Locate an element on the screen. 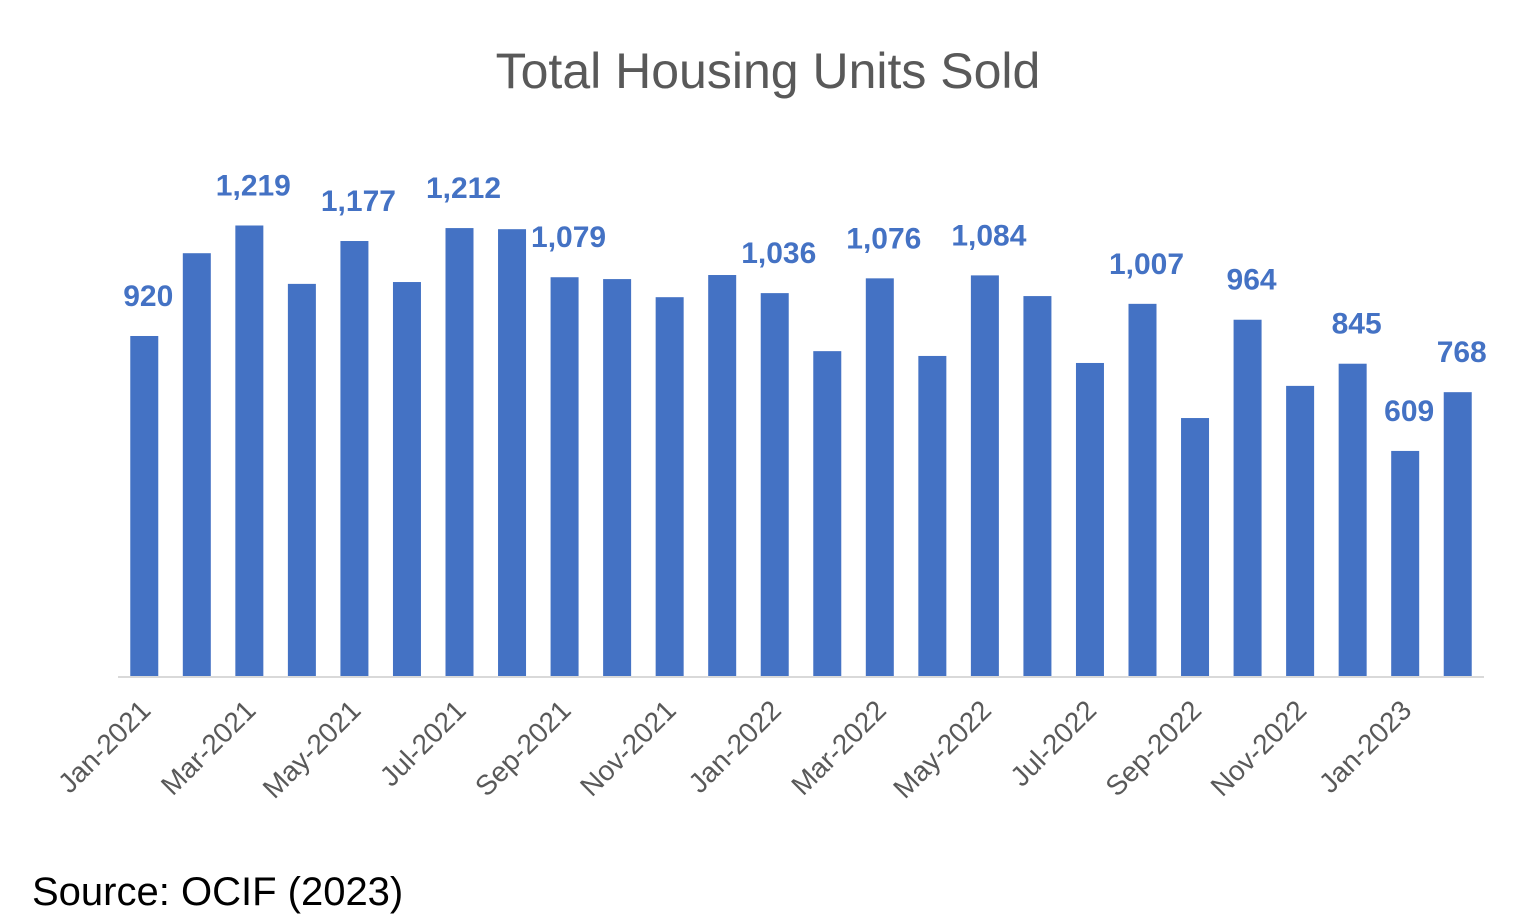  bar-jun-2022 is located at coordinates (1037, 486).